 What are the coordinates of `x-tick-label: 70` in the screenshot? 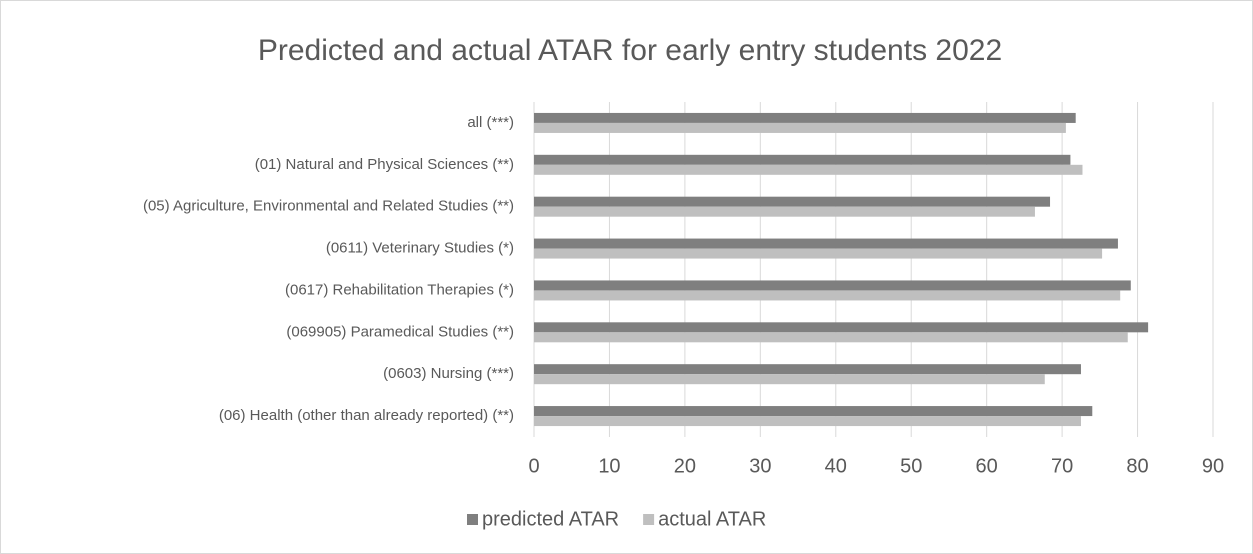 It's located at (1062, 466).